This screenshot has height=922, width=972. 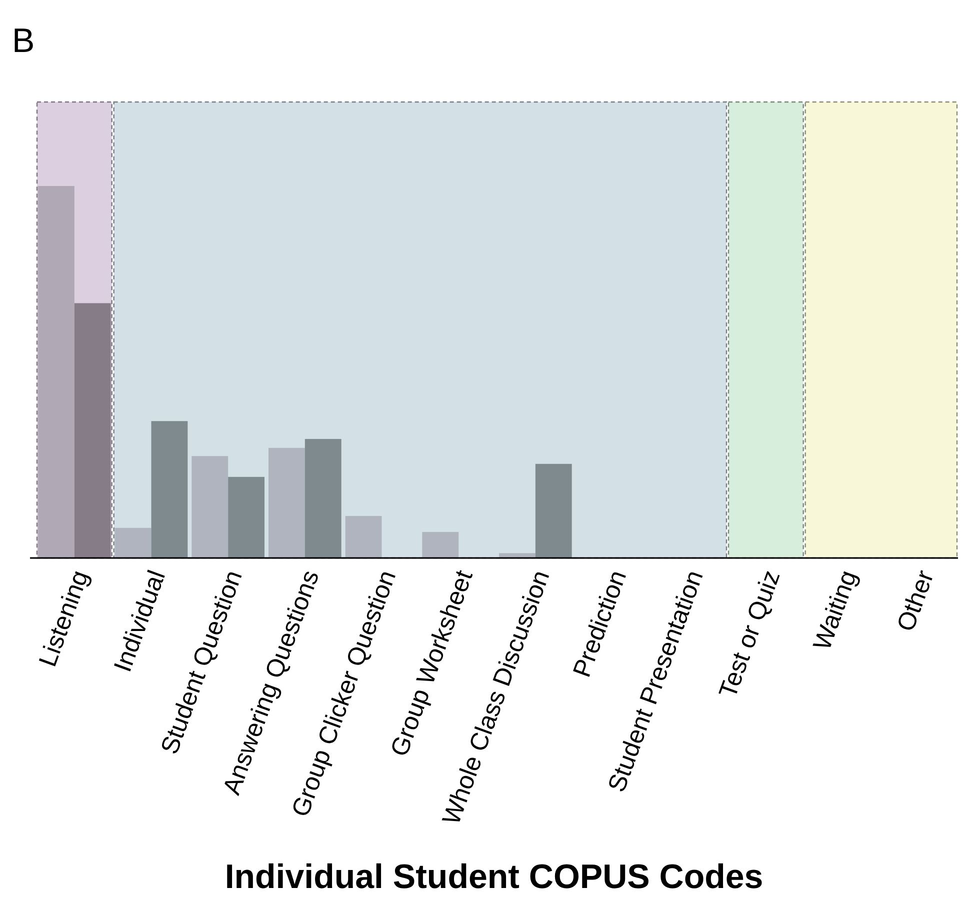 What do you see at coordinates (494, 877) in the screenshot?
I see `x-axis-title: Individual Student COPUS Codes` at bounding box center [494, 877].